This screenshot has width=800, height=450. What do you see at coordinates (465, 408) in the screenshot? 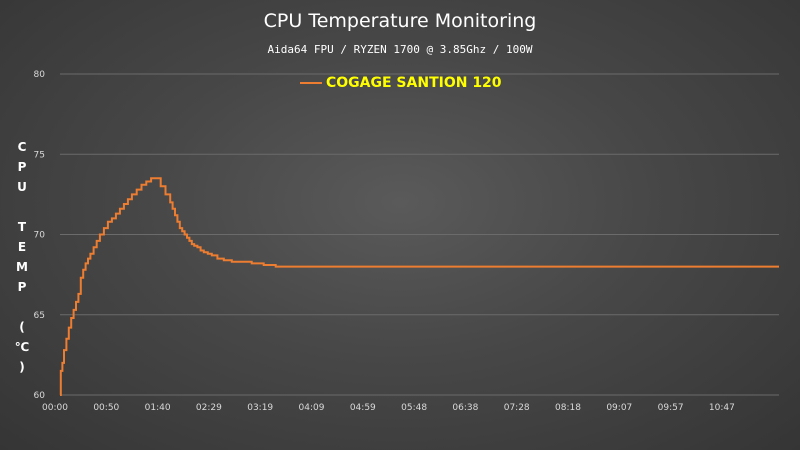
I see `x-tick-label: 06:38` at bounding box center [465, 408].